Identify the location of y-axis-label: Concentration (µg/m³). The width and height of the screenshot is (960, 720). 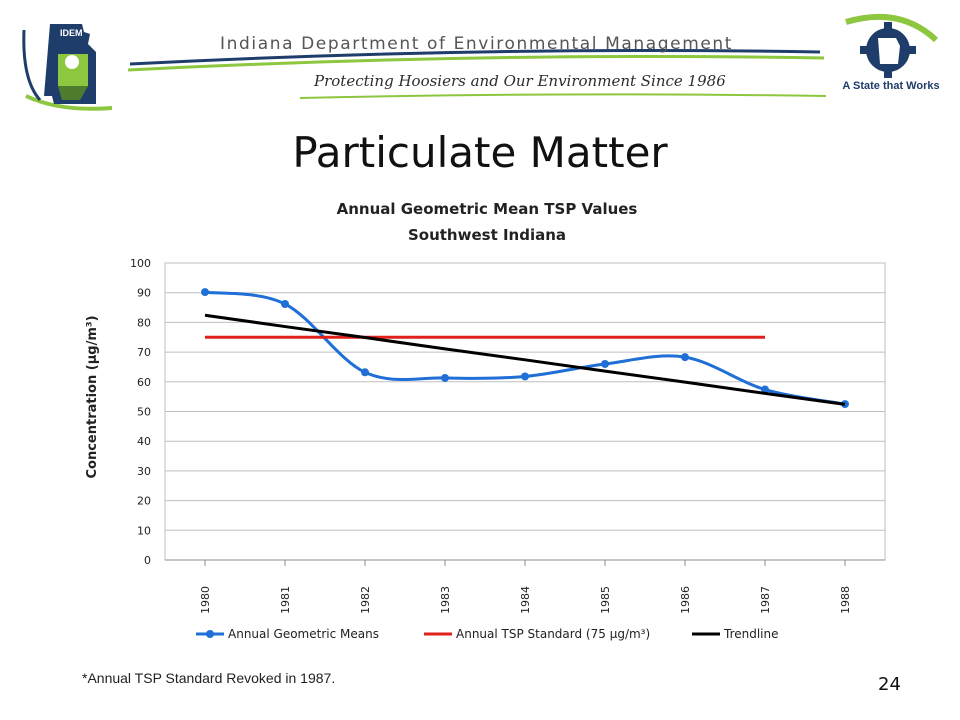
(92, 396).